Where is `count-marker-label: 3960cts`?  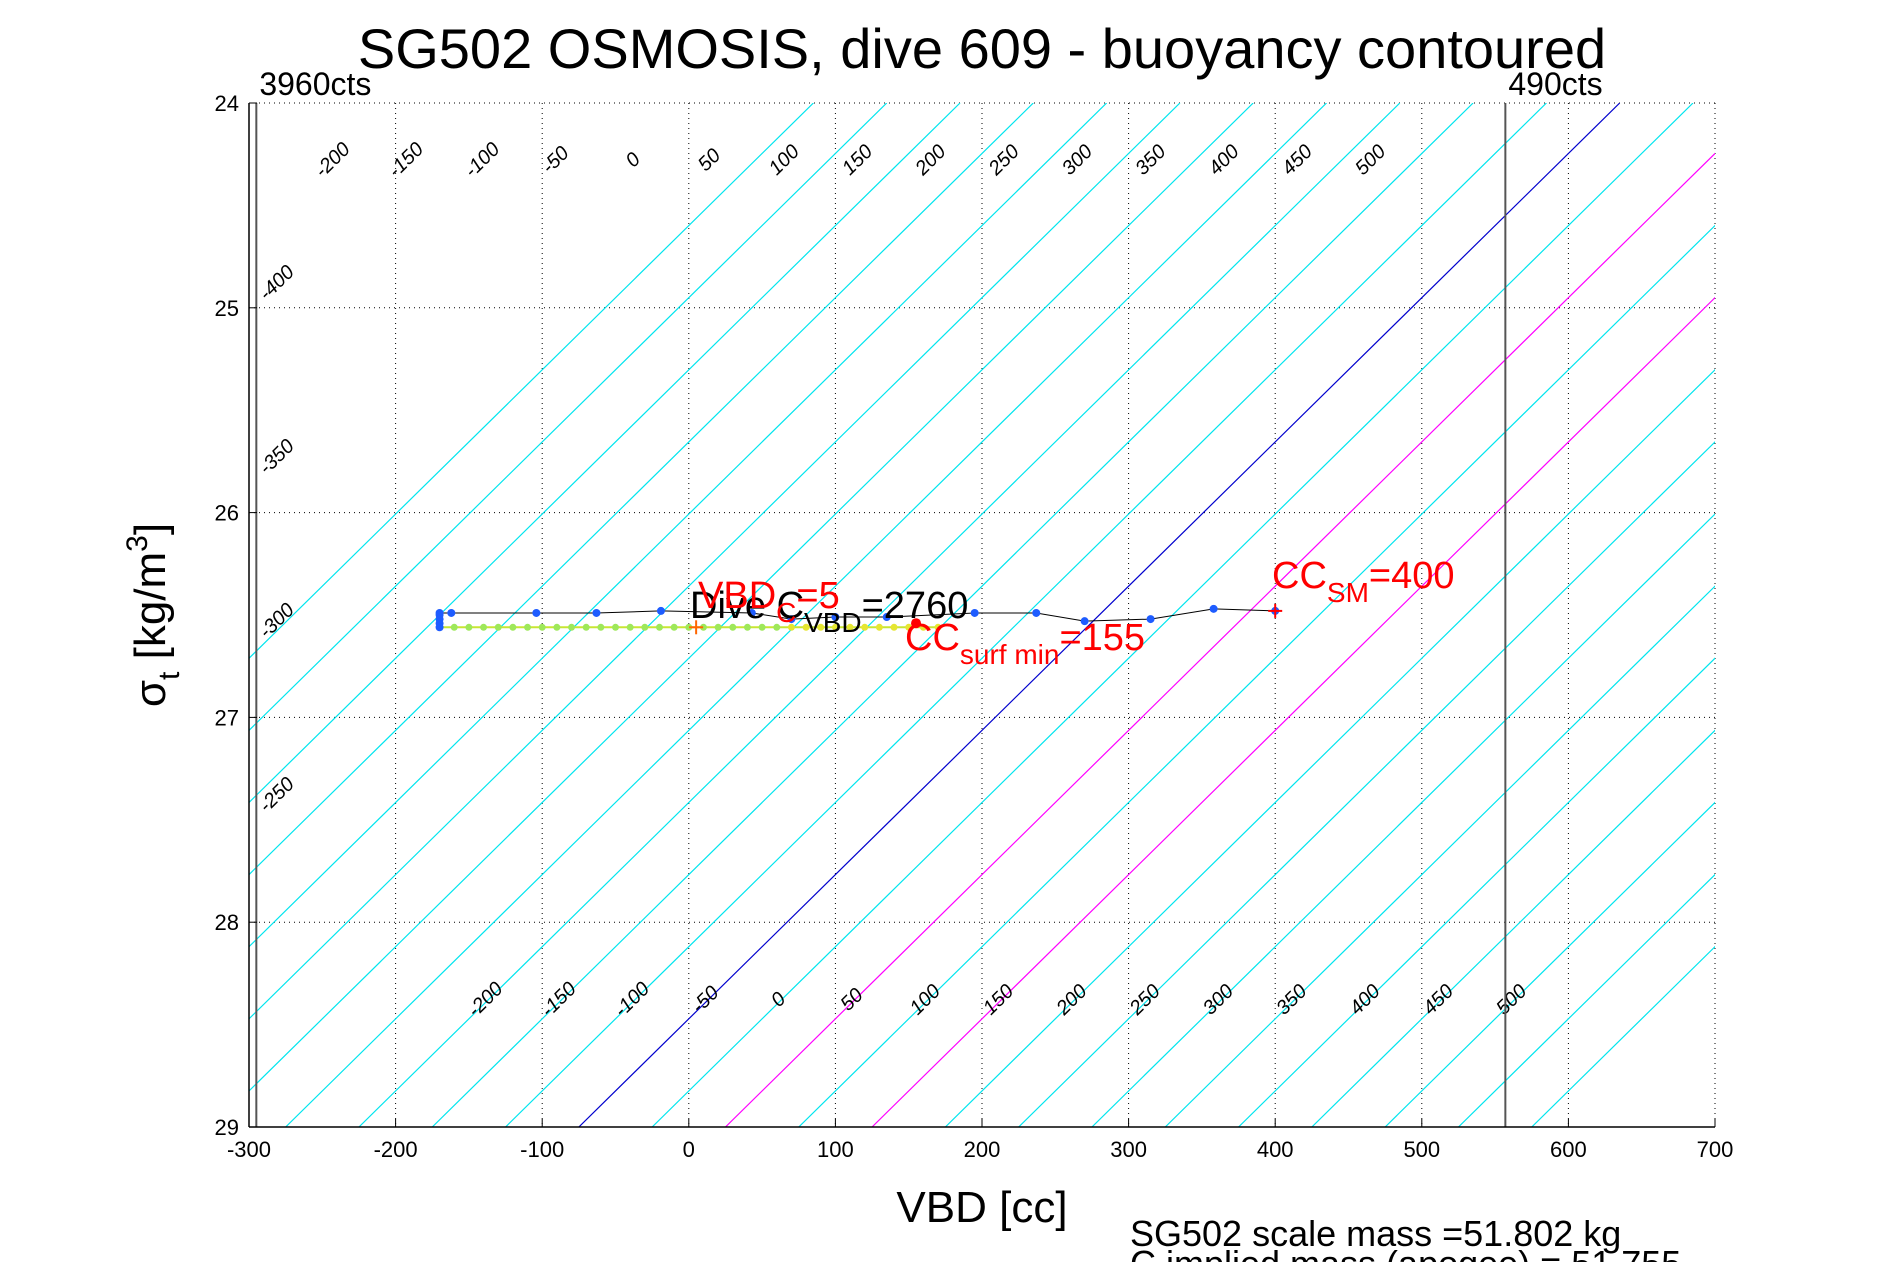
count-marker-label: 3960cts is located at coordinates (315, 84).